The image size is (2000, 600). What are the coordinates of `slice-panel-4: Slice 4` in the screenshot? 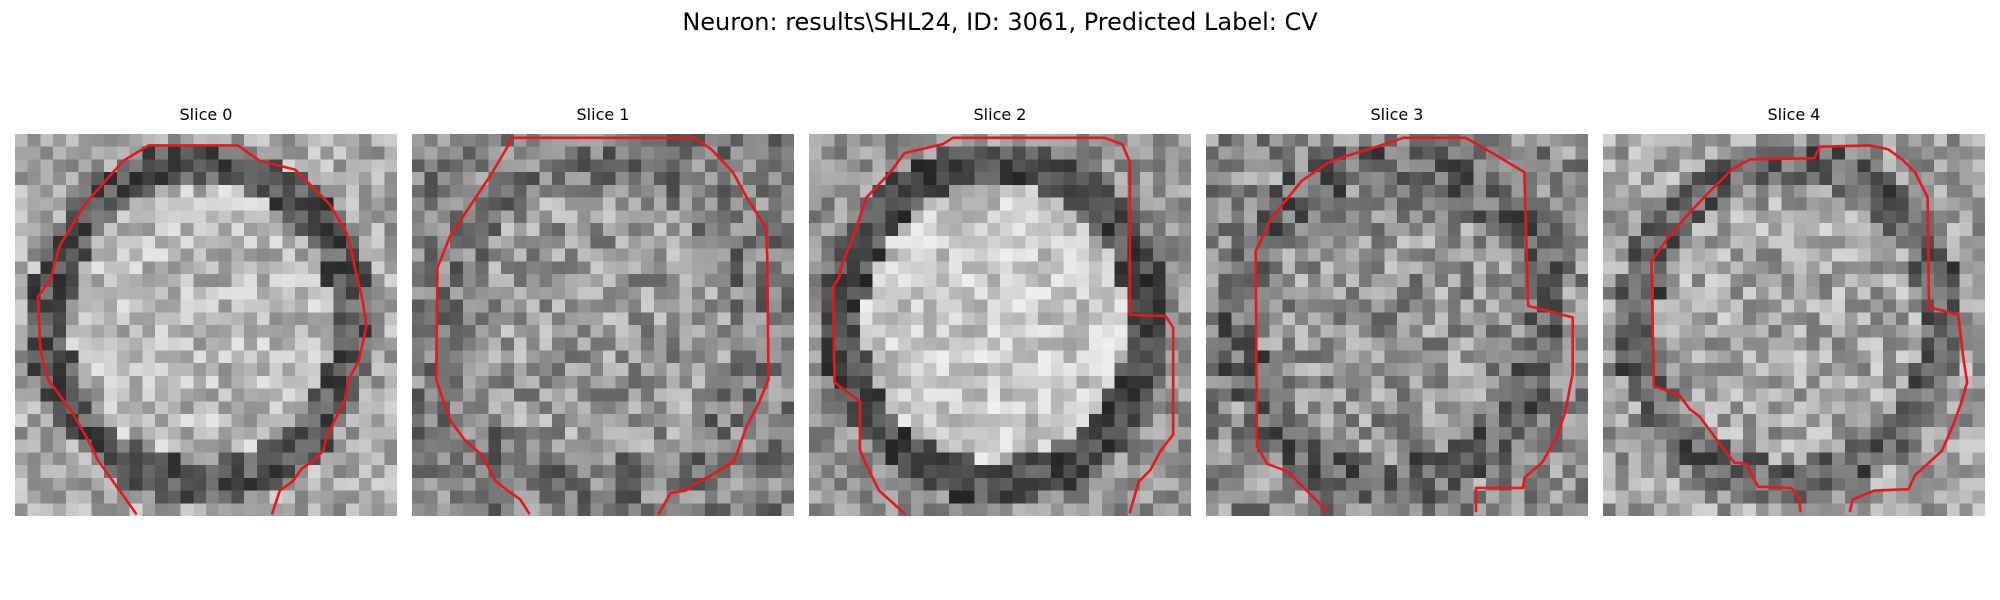 It's located at (1794, 324).